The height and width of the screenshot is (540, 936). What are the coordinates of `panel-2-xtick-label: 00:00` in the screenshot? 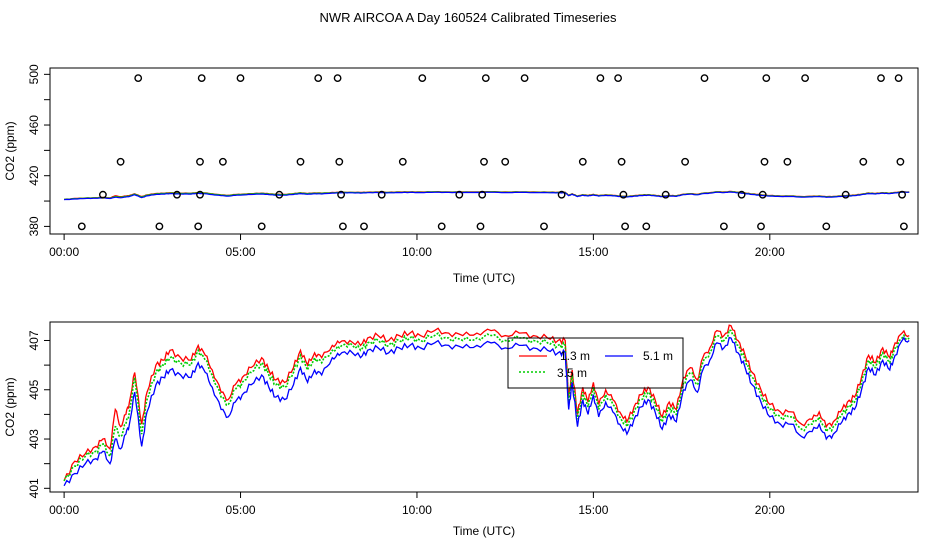 It's located at (64, 510).